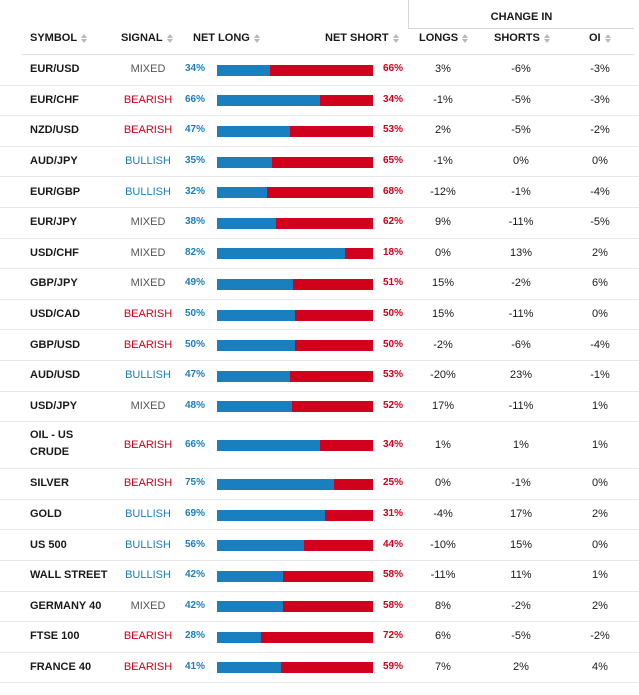 Image resolution: width=639 pixels, height=695 pixels. I want to click on shorts-change-cell: 15%, so click(521, 544).